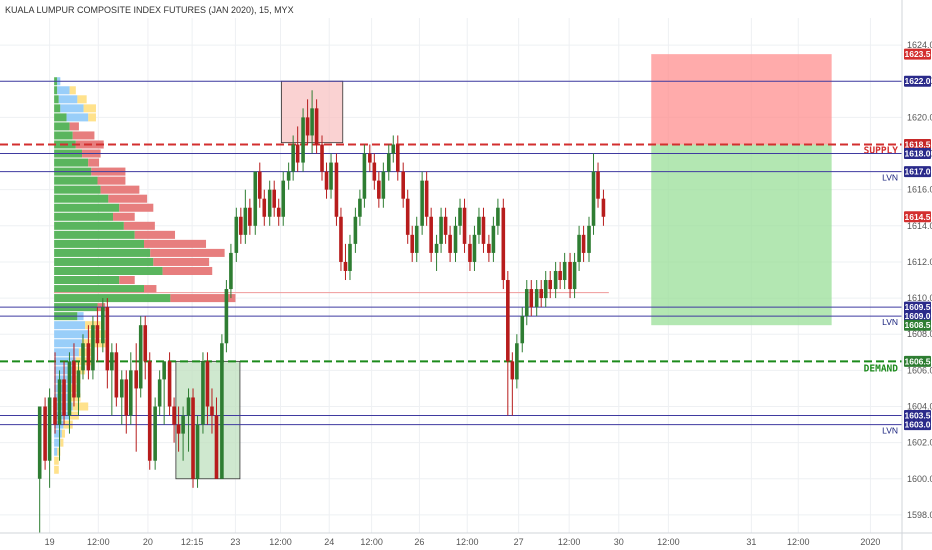 The image size is (932, 550). What do you see at coordinates (890, 431) in the screenshot?
I see `lvn-label: LVN` at bounding box center [890, 431].